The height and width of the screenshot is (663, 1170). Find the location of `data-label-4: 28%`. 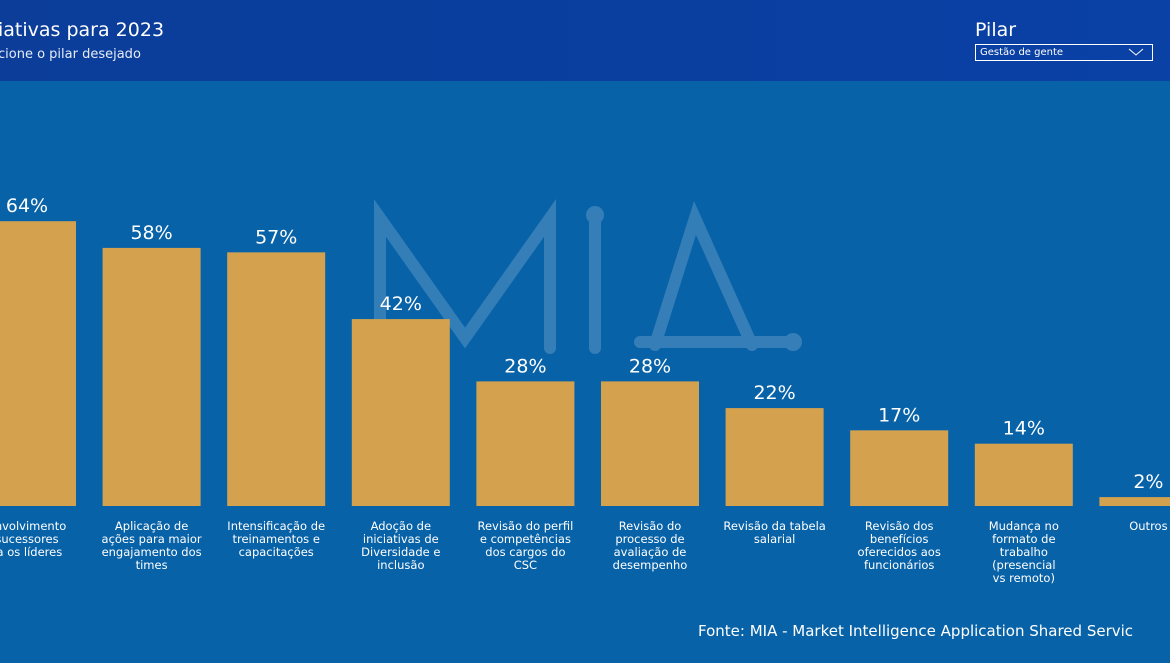

data-label-4: 28% is located at coordinates (525, 366).